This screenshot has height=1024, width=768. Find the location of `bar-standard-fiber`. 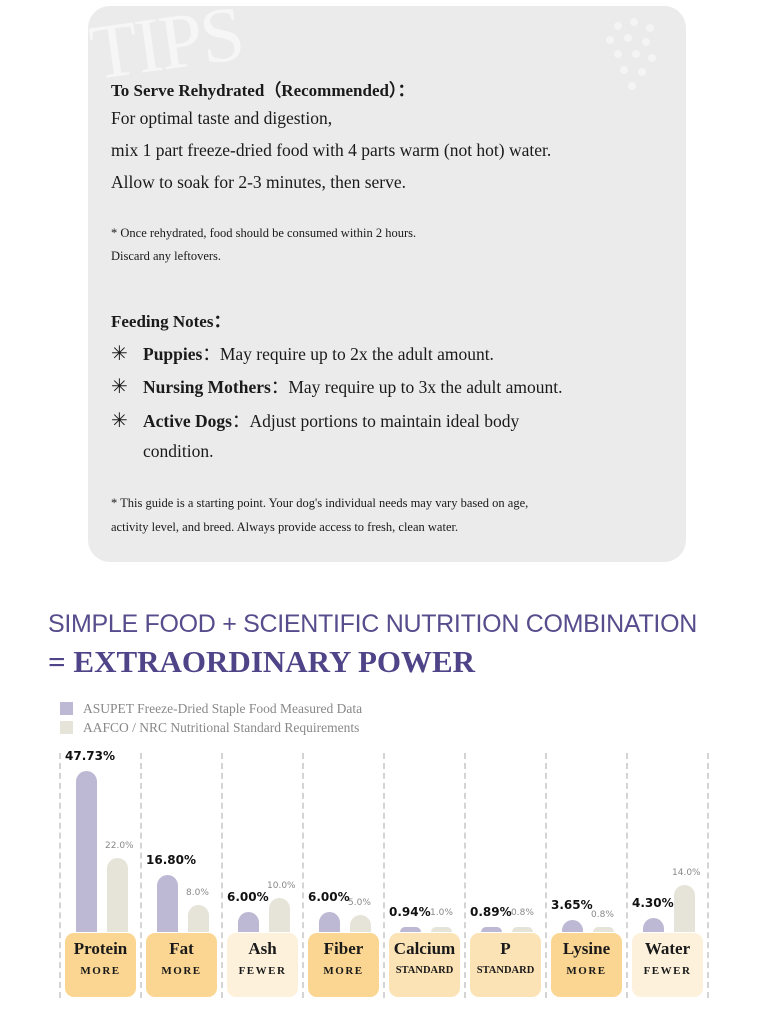

bar-standard-fiber is located at coordinates (360, 923).